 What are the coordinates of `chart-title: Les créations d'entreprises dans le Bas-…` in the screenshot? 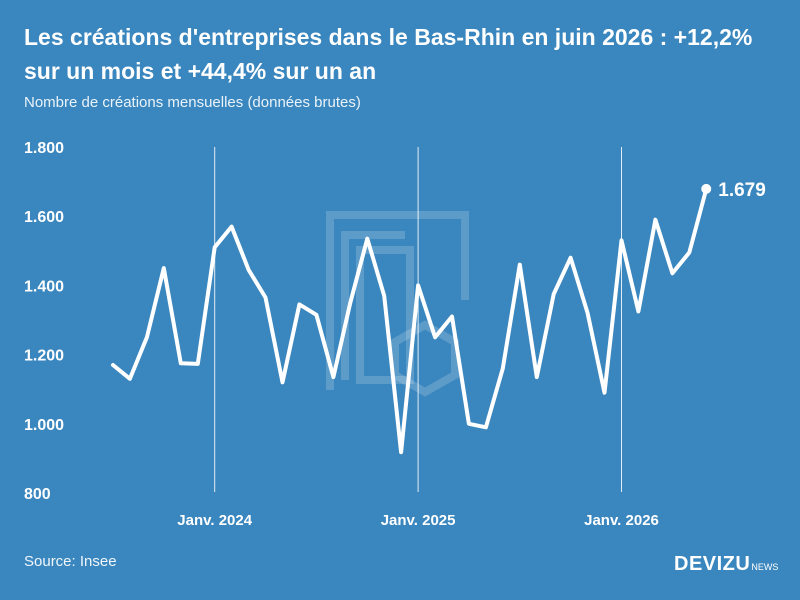 It's located at (388, 54).